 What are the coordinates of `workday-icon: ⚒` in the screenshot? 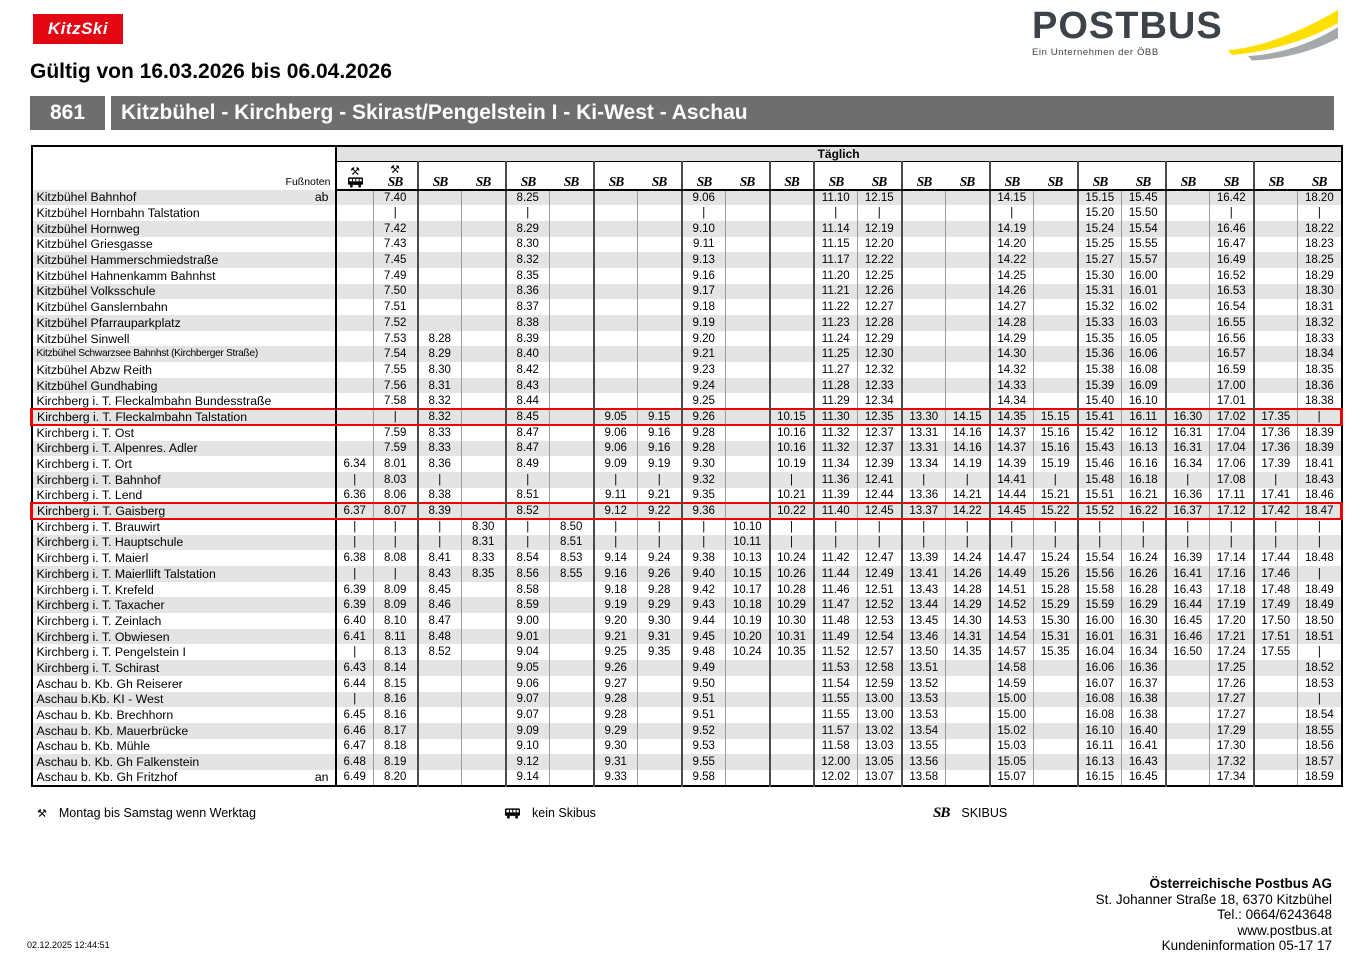 It's located at (395, 169).